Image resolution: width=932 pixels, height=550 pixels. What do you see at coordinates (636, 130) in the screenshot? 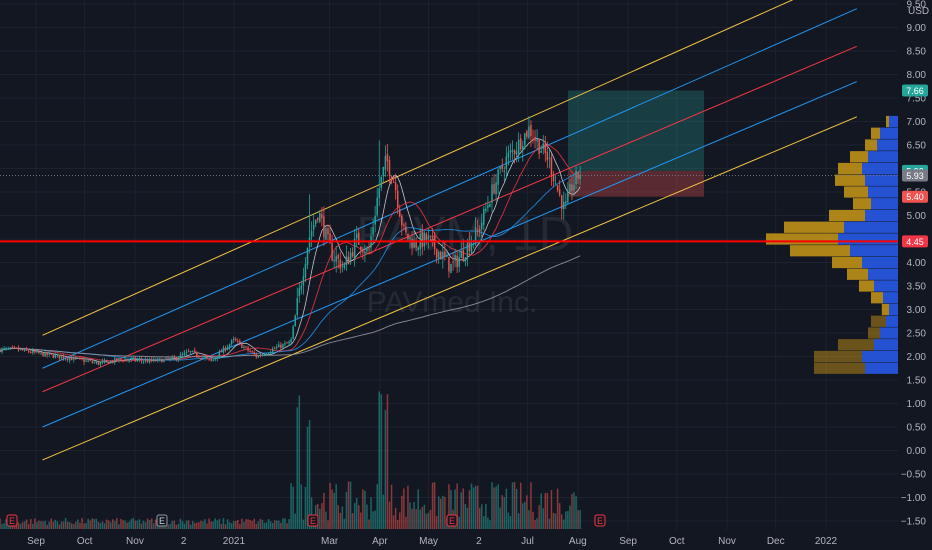
I see `position-target-zone` at bounding box center [636, 130].